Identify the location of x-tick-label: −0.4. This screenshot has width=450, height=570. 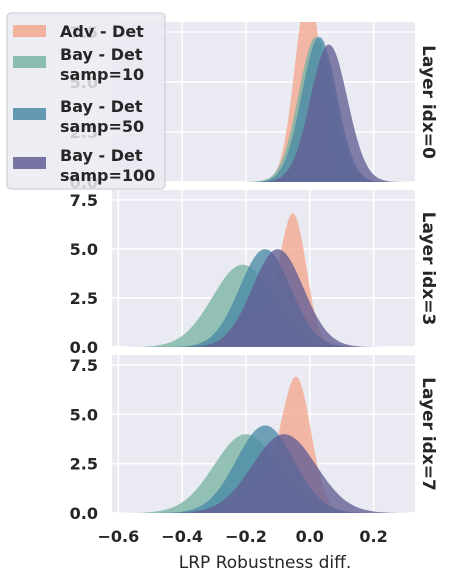
(182, 536).